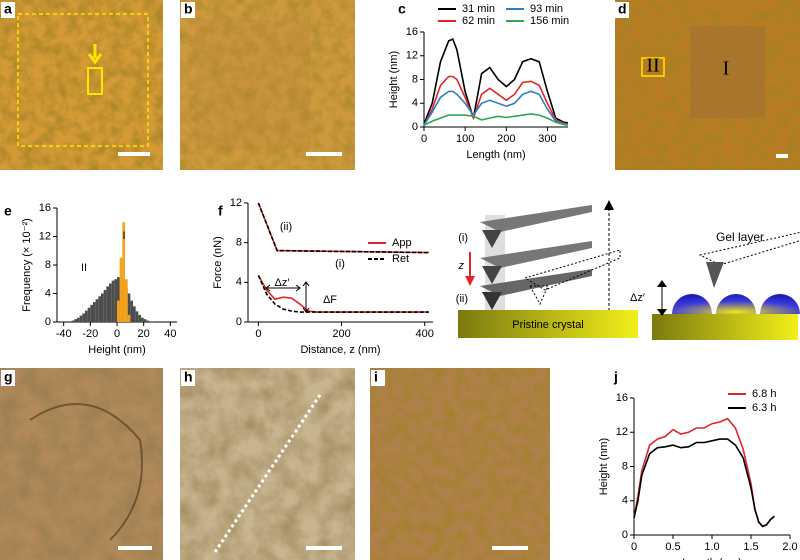 The height and width of the screenshot is (560, 800). Describe the element at coordinates (81, 85) in the screenshot. I see `image-a` at that location.